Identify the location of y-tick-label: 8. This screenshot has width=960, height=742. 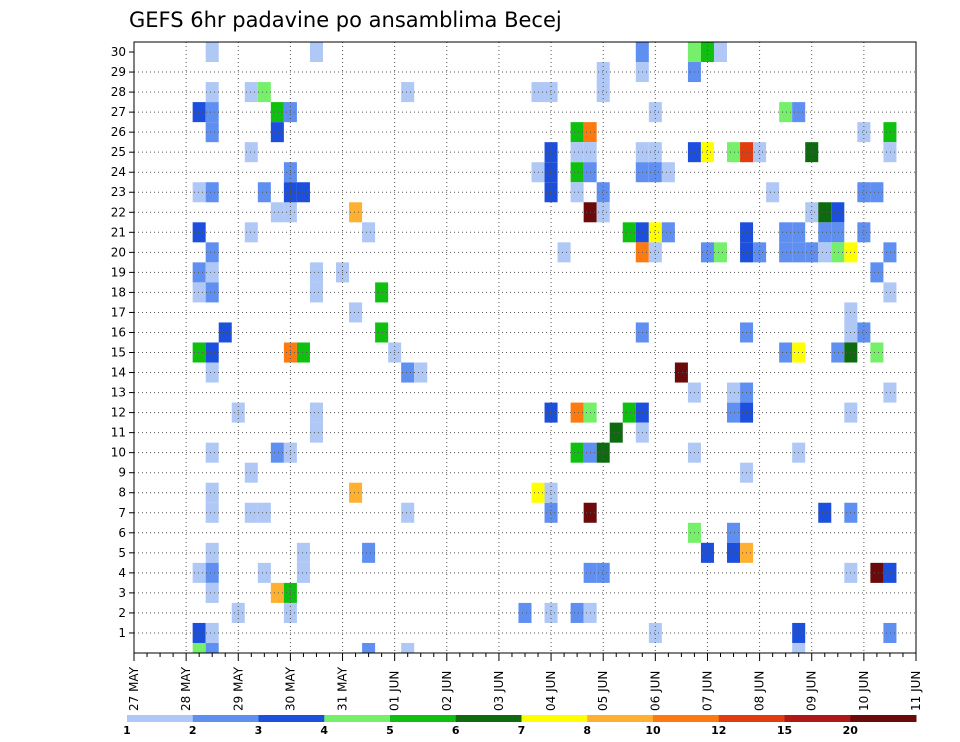
(122, 493).